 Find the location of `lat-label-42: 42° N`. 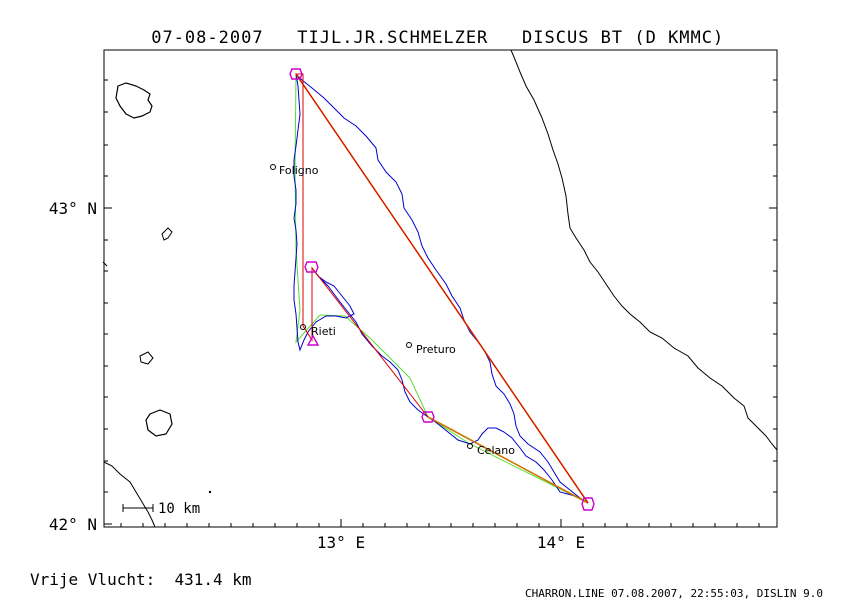

lat-label-42: 42° N is located at coordinates (73, 524).